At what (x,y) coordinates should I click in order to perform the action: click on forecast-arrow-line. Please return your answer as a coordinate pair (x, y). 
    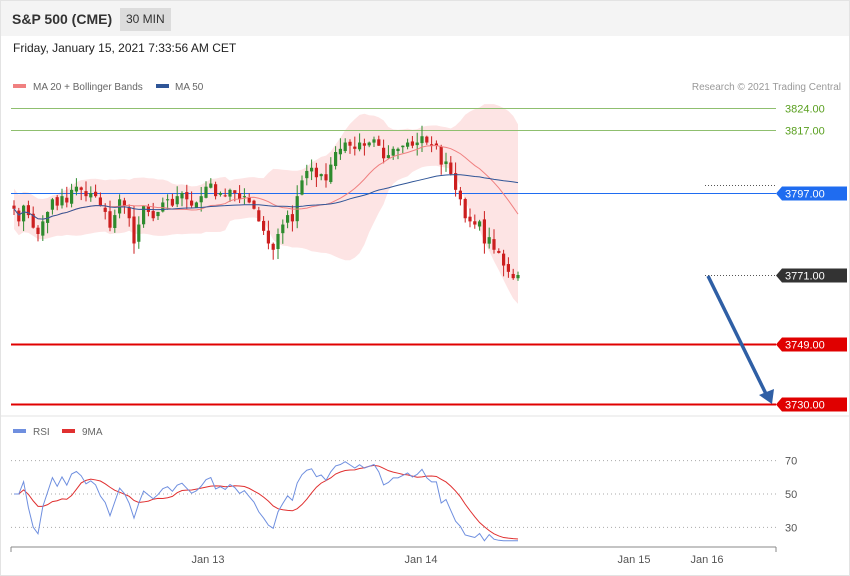
    Looking at the image, I should click on (738, 337).